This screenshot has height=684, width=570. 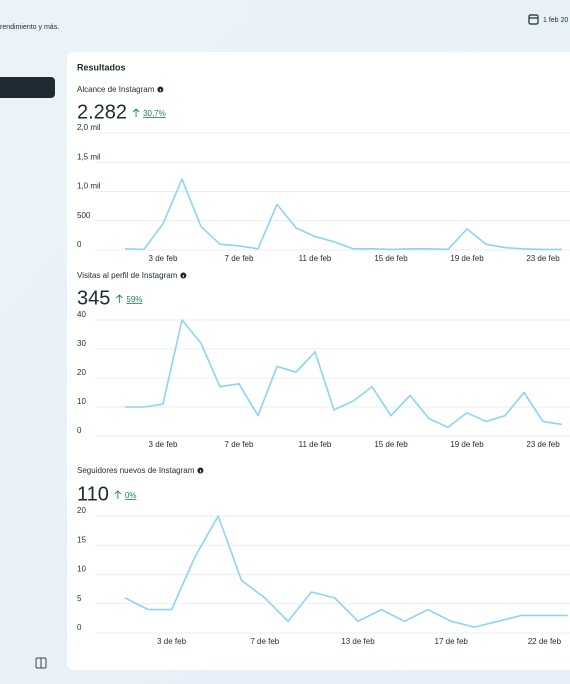 I want to click on x-tick-label: 22 de feb, so click(x=545, y=641).